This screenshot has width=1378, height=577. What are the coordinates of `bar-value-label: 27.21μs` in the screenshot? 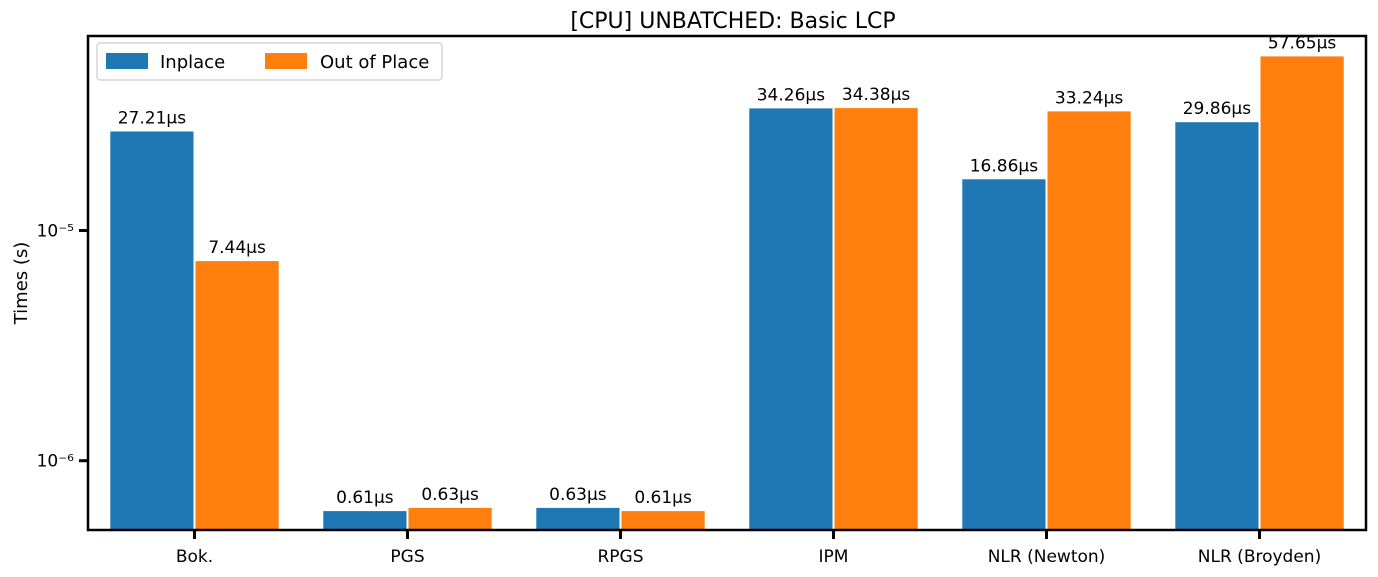 It's located at (152, 119).